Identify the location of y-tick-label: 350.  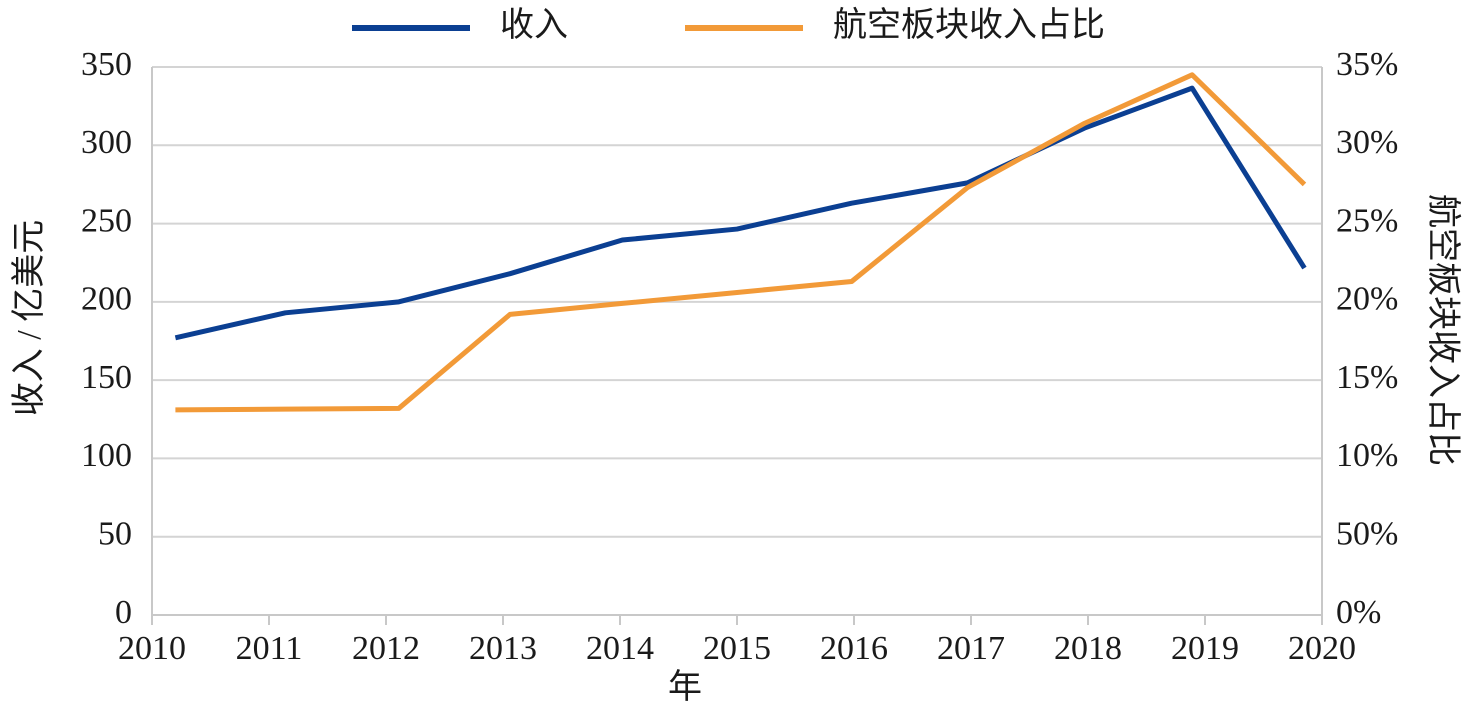
(106, 64).